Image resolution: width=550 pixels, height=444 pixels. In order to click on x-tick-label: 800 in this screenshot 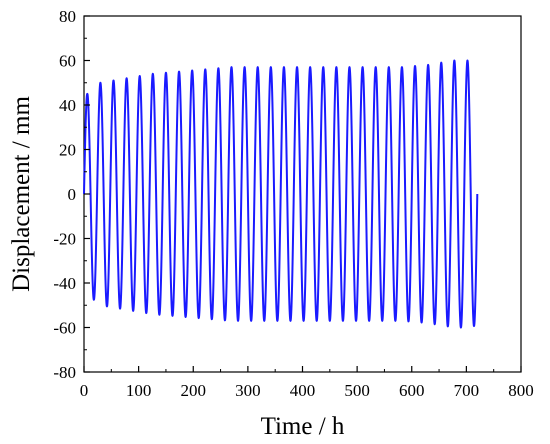, I will do `click(521, 390)`.